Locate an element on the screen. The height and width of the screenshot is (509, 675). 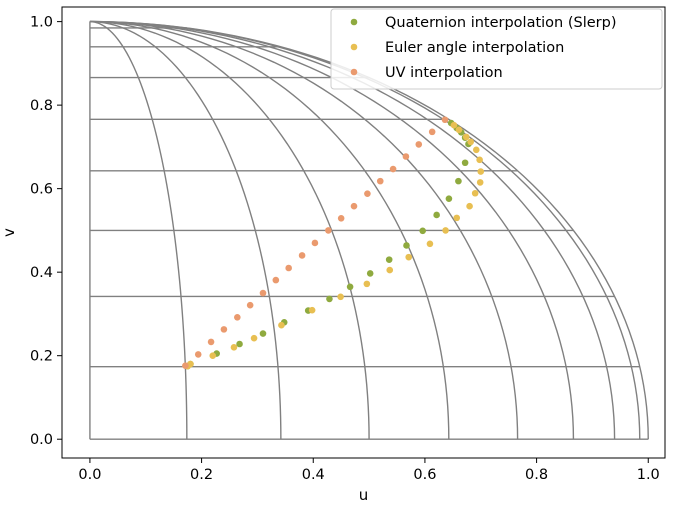
x-axis-label: u is located at coordinates (364, 495).